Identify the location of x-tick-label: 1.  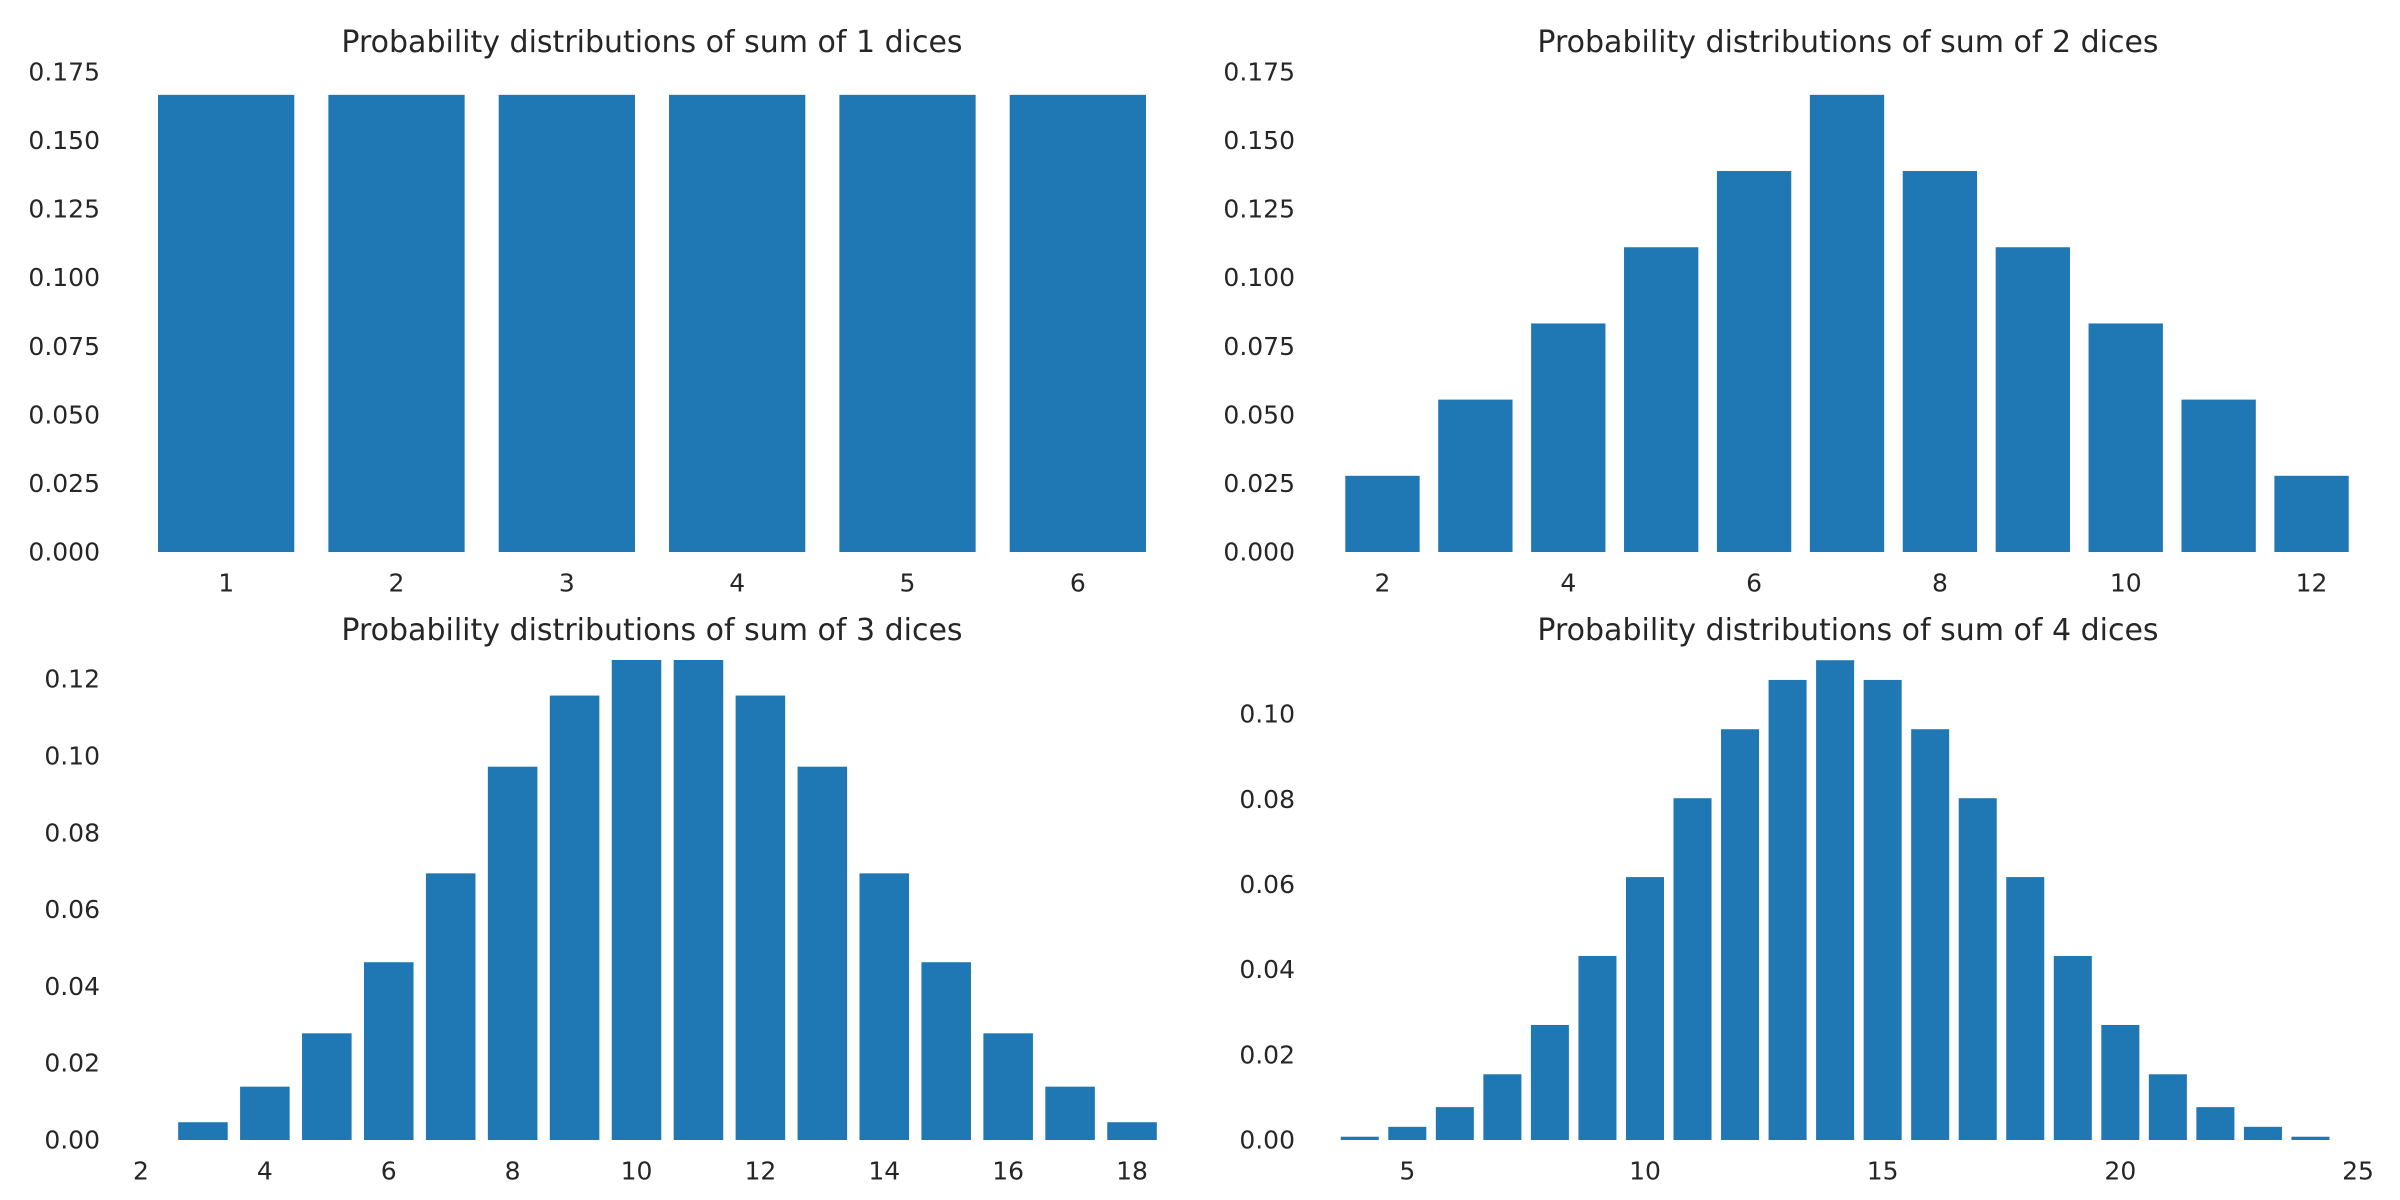
(226, 583).